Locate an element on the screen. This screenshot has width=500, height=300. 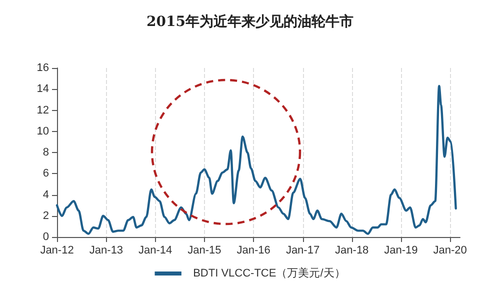
y-tick-label: 16 is located at coordinates (42, 68).